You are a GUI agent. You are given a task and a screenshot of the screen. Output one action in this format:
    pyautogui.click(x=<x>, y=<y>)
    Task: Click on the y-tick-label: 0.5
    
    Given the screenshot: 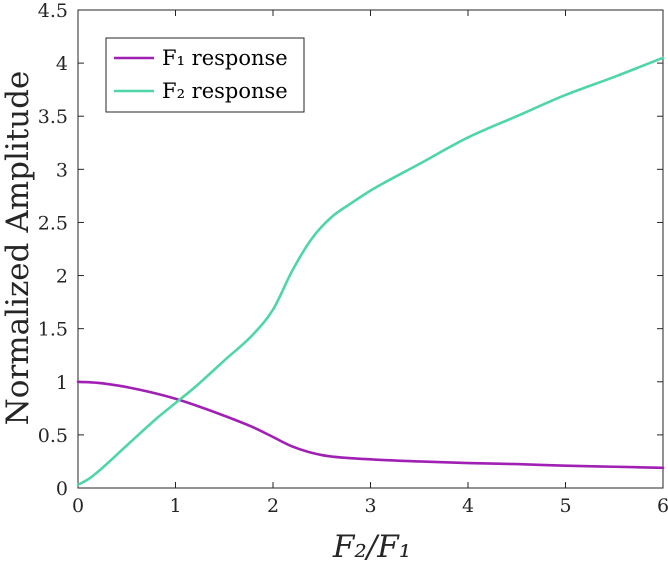 What is the action you would take?
    pyautogui.click(x=53, y=436)
    